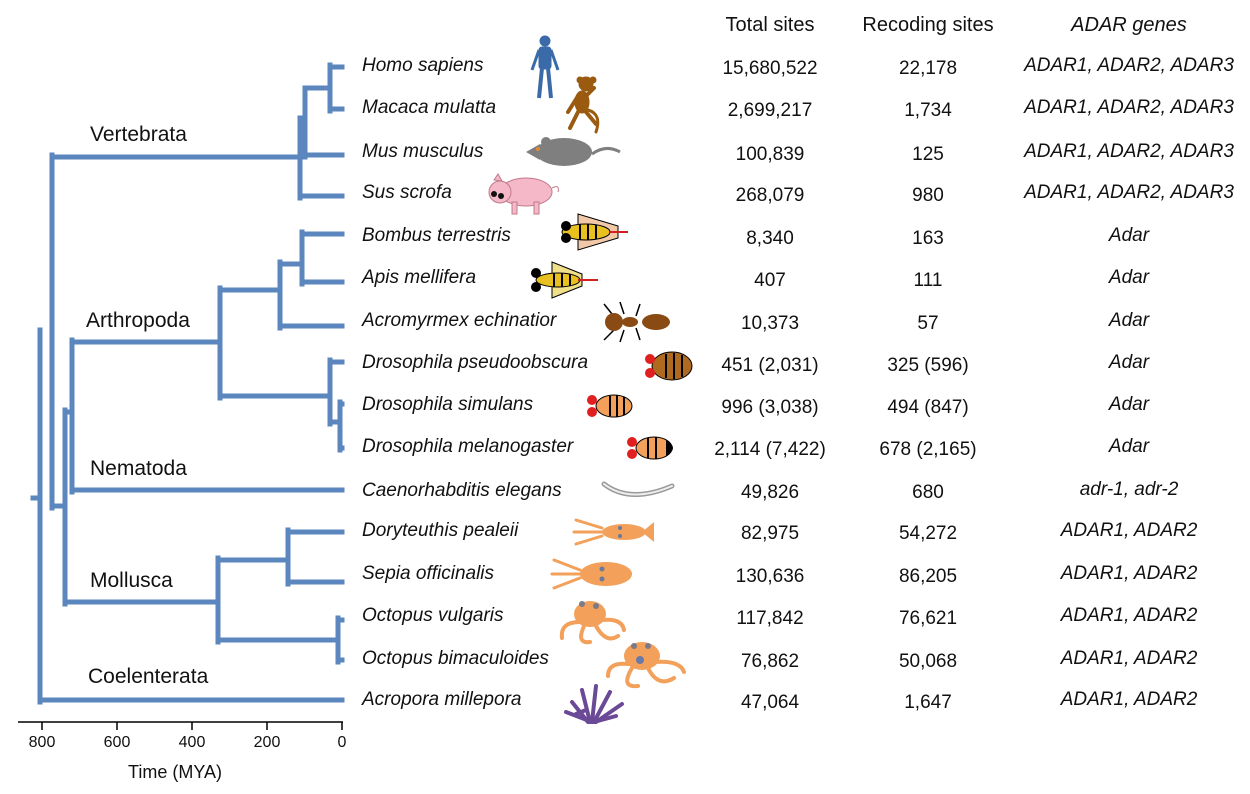  What do you see at coordinates (928, 110) in the screenshot?
I see `recoding-sites: 1,734` at bounding box center [928, 110].